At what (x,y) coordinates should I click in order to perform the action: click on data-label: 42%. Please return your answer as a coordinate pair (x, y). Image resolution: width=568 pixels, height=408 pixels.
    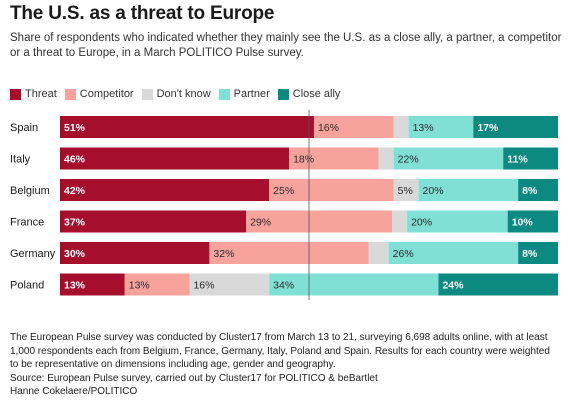
    Looking at the image, I should click on (75, 191).